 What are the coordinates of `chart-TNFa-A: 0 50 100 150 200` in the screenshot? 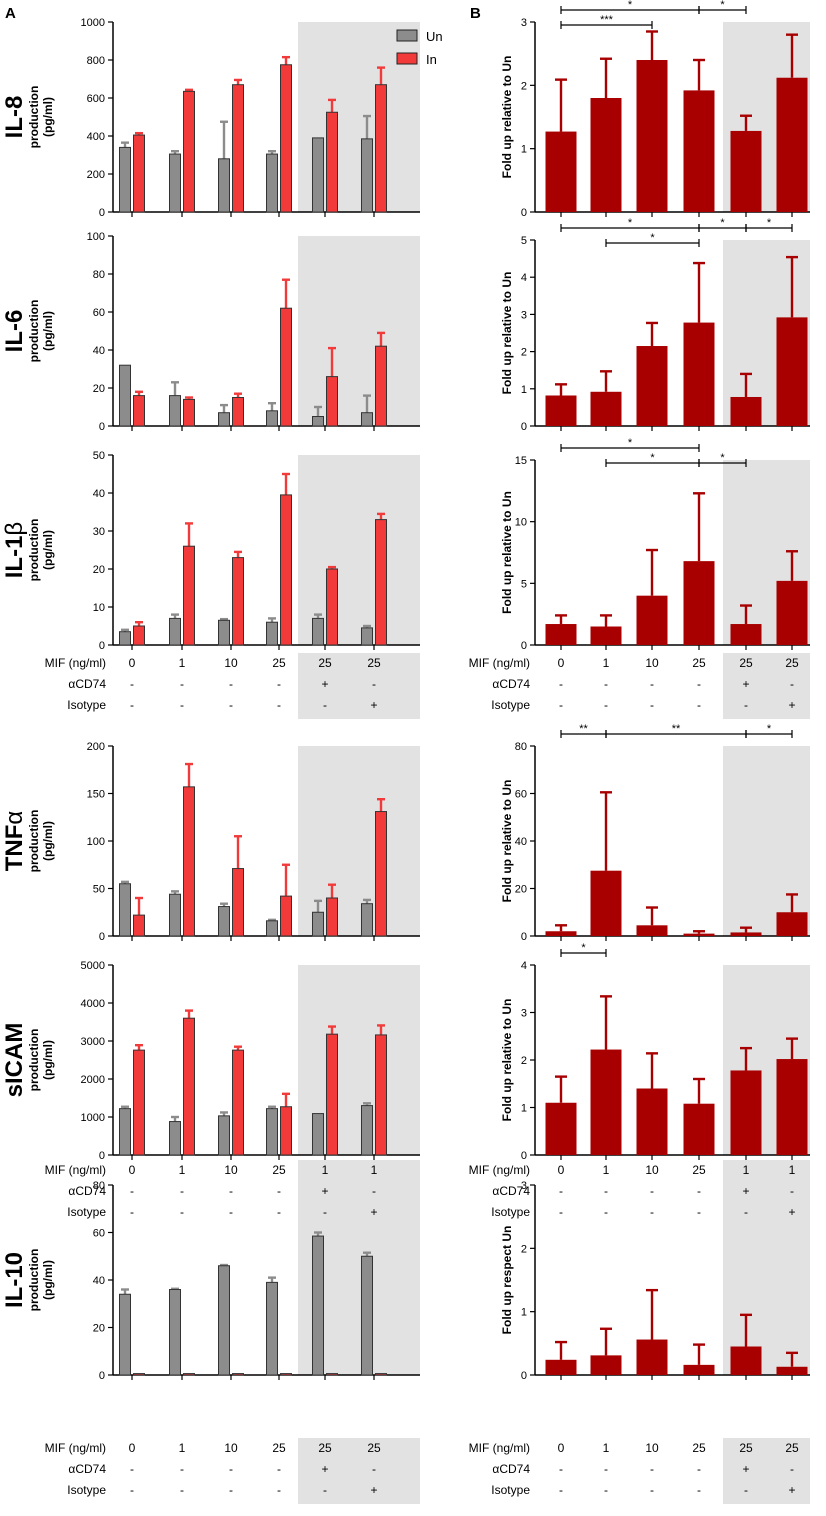 It's located at (253, 842).